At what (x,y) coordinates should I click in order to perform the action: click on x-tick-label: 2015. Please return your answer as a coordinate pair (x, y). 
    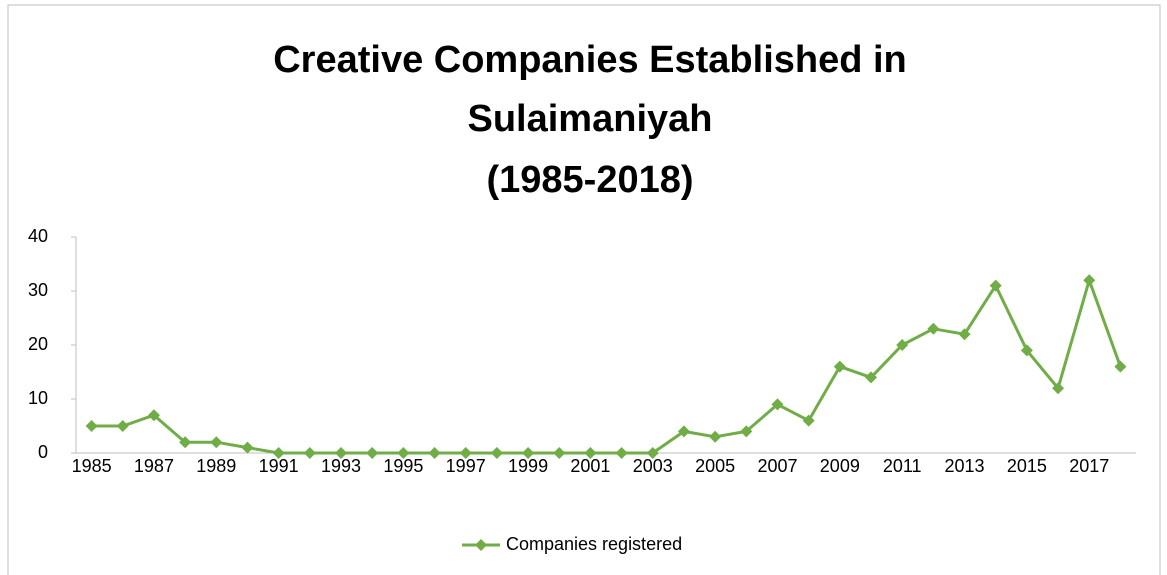
    Looking at the image, I should click on (1027, 466).